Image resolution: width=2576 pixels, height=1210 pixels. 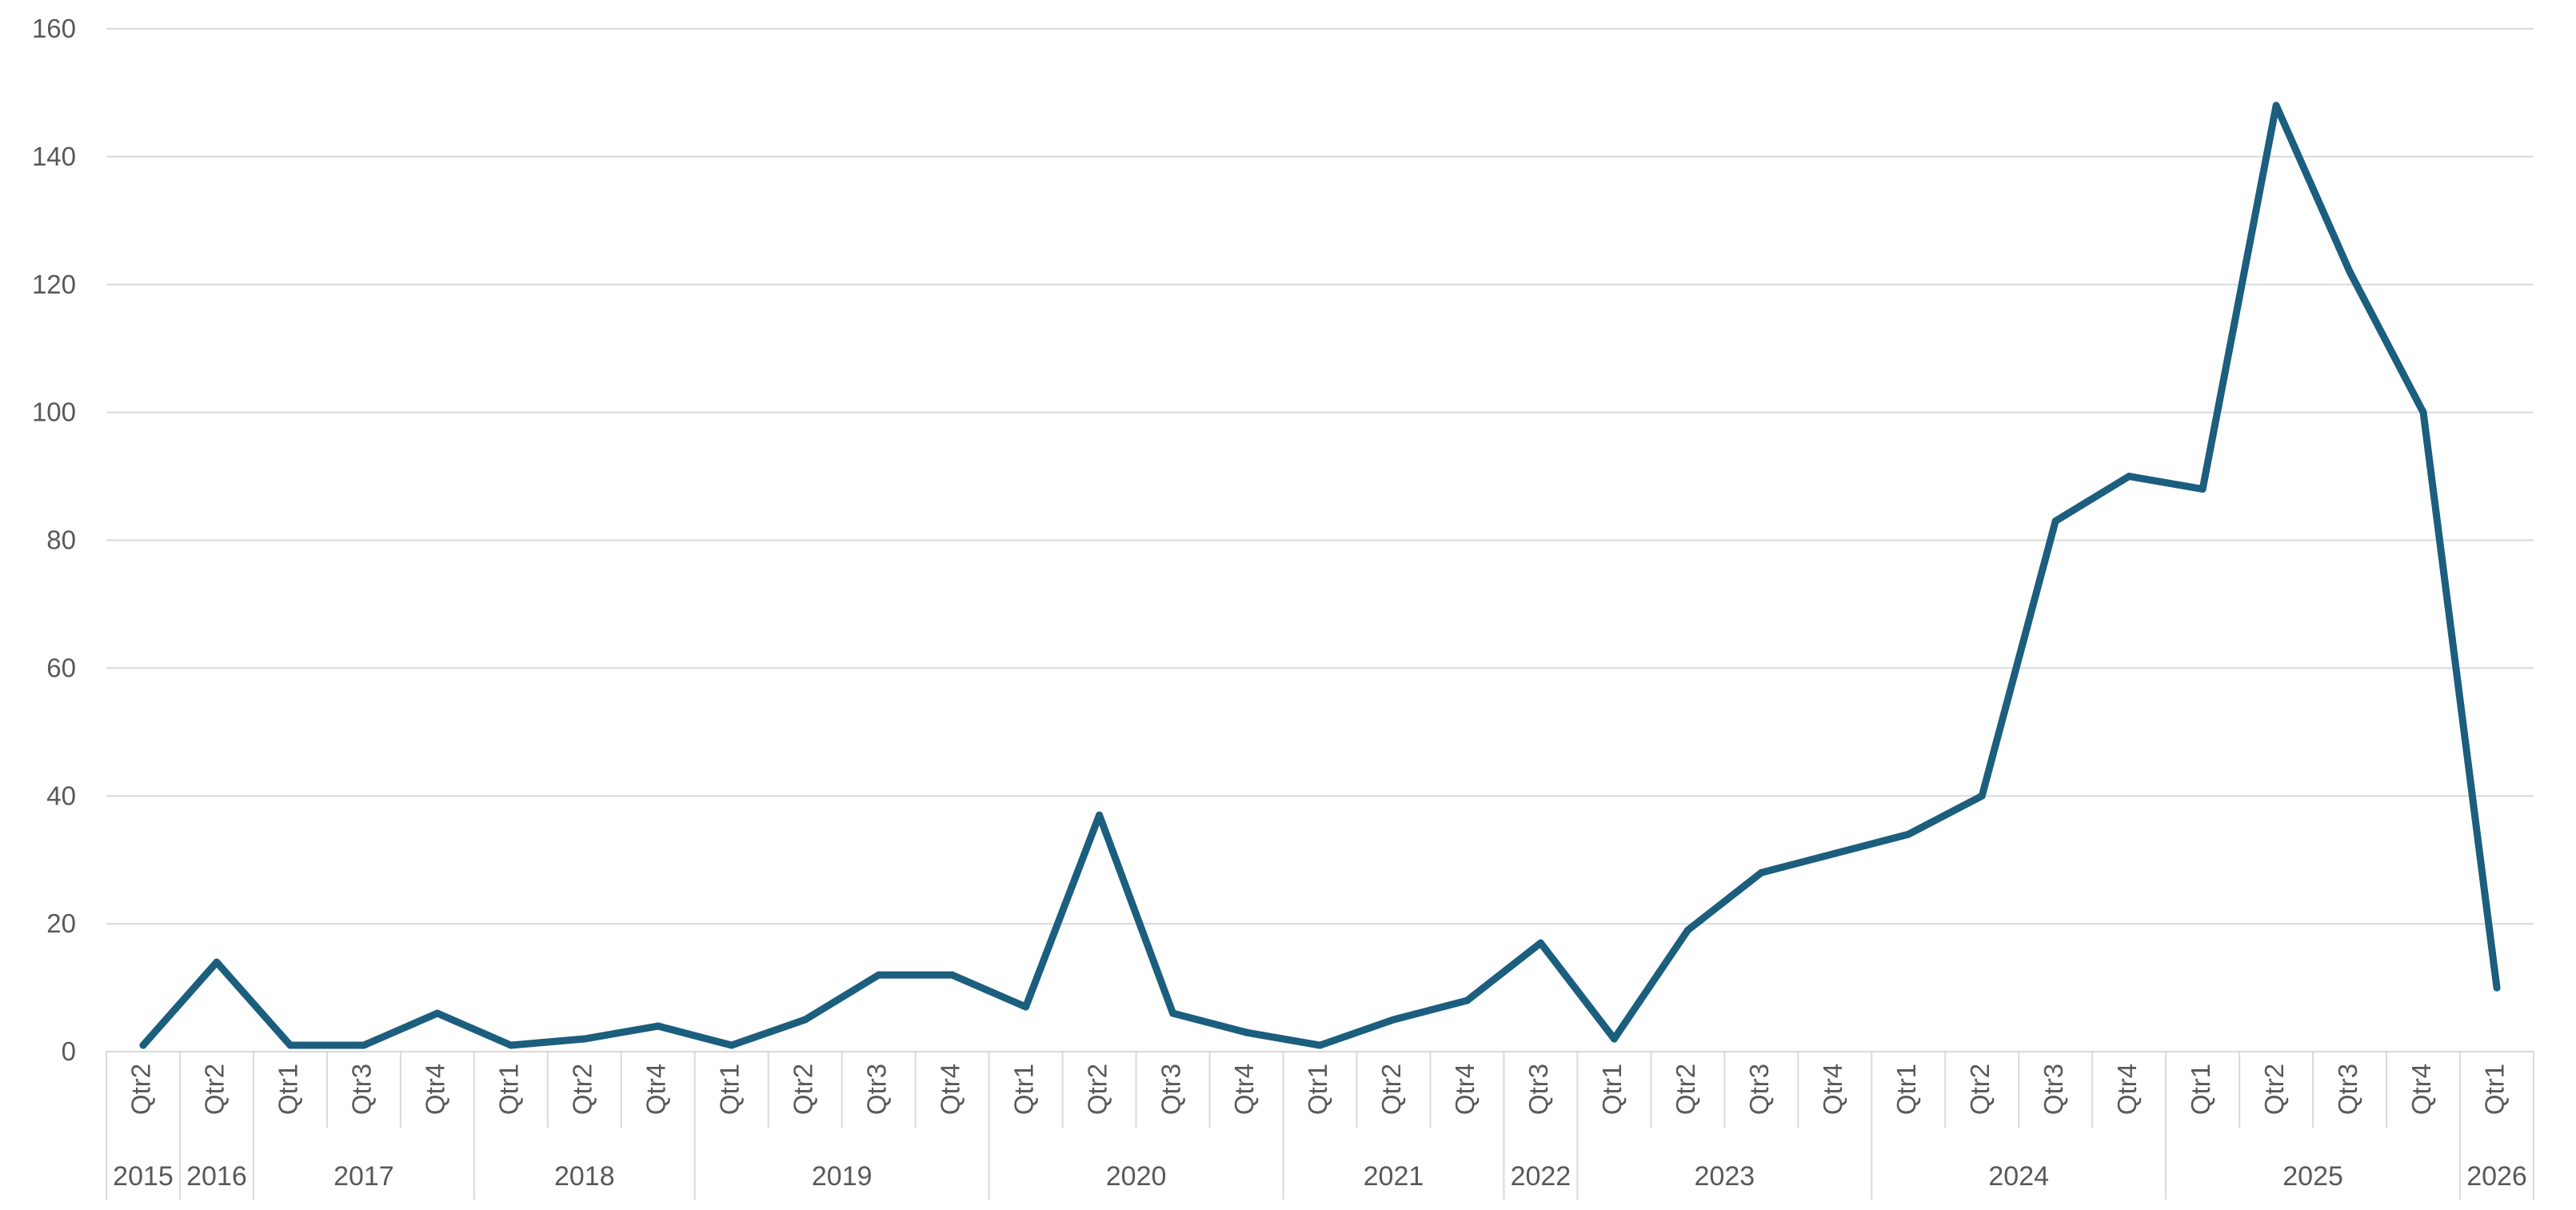 What do you see at coordinates (54, 412) in the screenshot?
I see `y-tick-label: 100` at bounding box center [54, 412].